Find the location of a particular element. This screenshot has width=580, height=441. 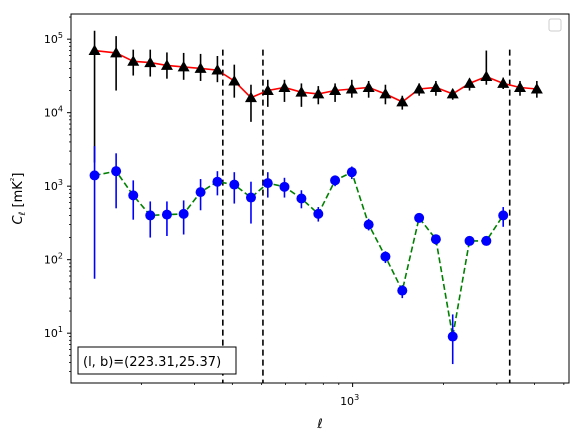

y-tick-label: 10³ is located at coordinates (53, 185).